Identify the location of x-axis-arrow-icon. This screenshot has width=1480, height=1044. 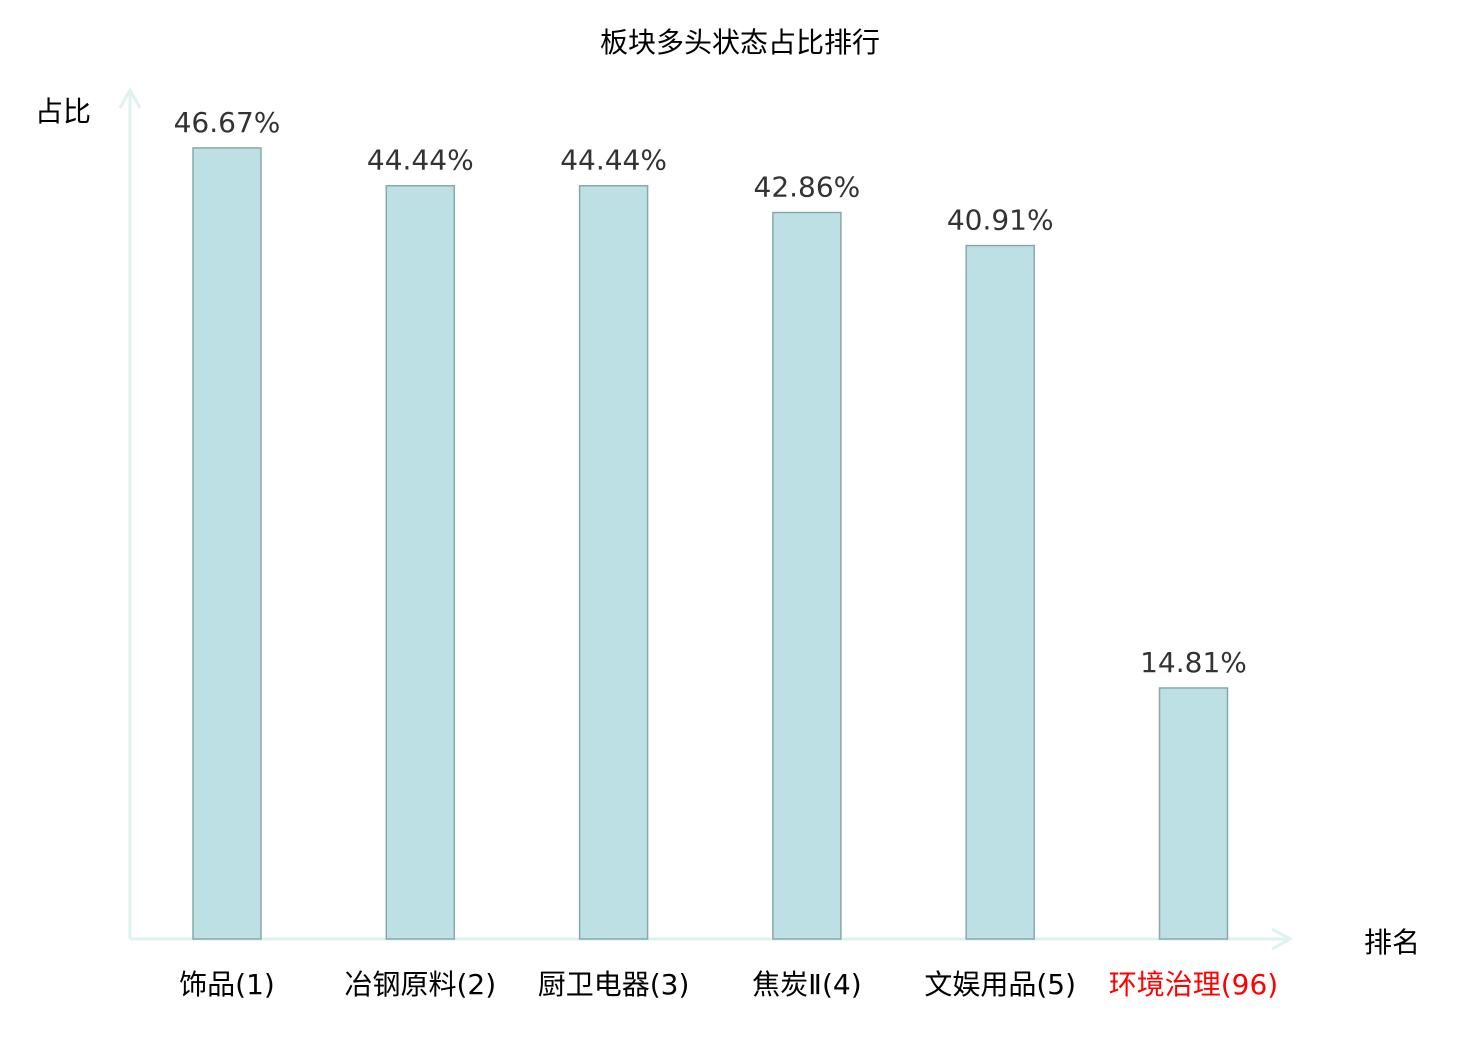
(1282, 939).